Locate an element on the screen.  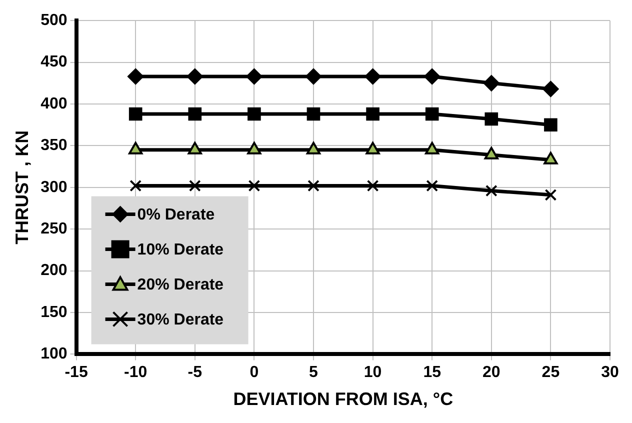
y-tick-label: 450 is located at coordinates (54, 62).